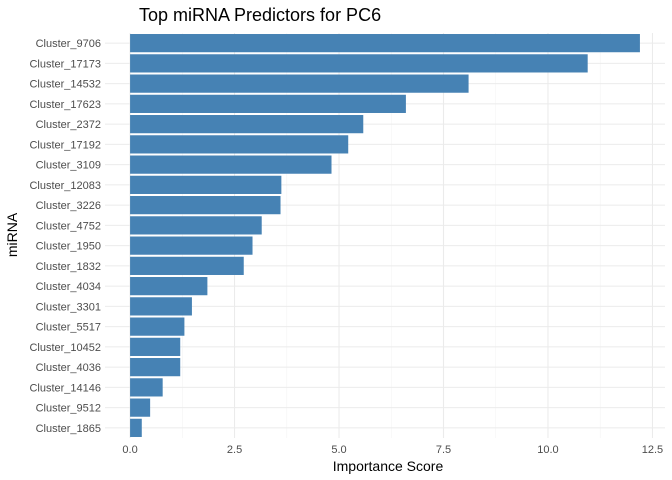 This screenshot has height=480, width=672. What do you see at coordinates (388, 466) in the screenshot?
I see `x-axis-title: Importance Score` at bounding box center [388, 466].